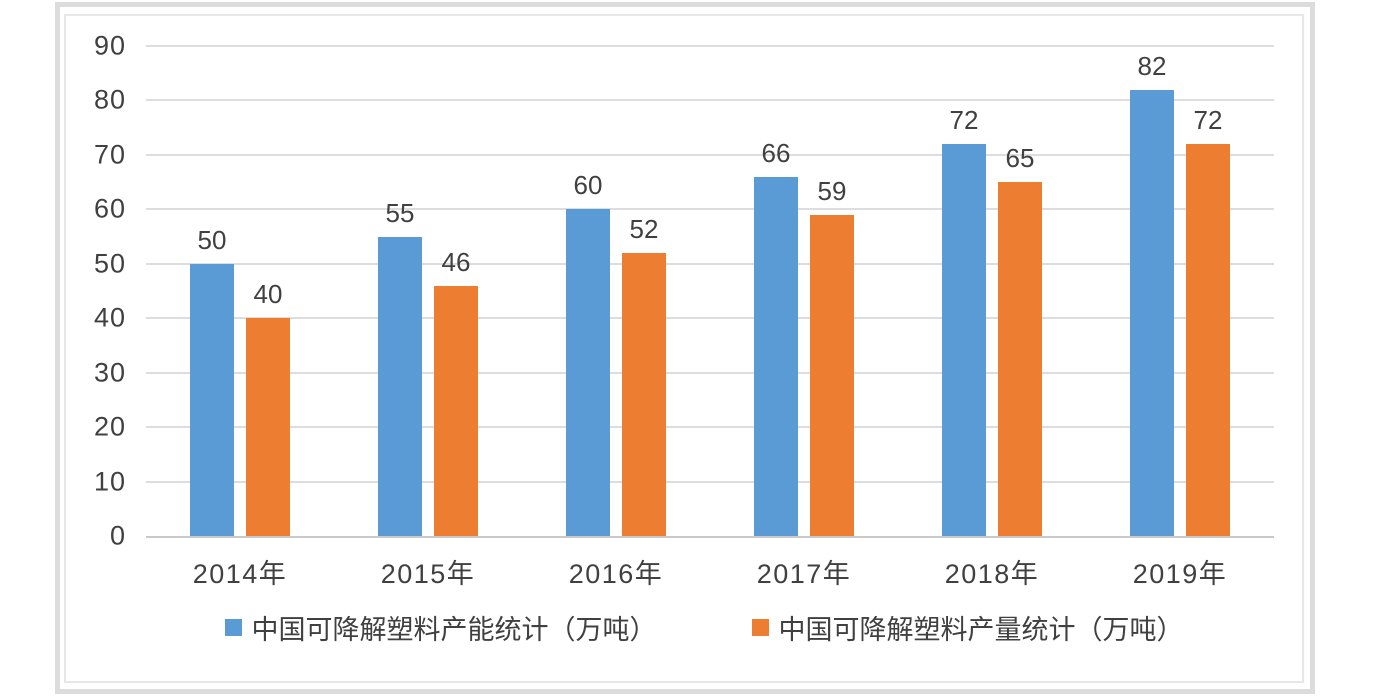 This screenshot has width=1398, height=700. Describe the element at coordinates (1180, 574) in the screenshot. I see `x-tick-label: 2019年` at that location.